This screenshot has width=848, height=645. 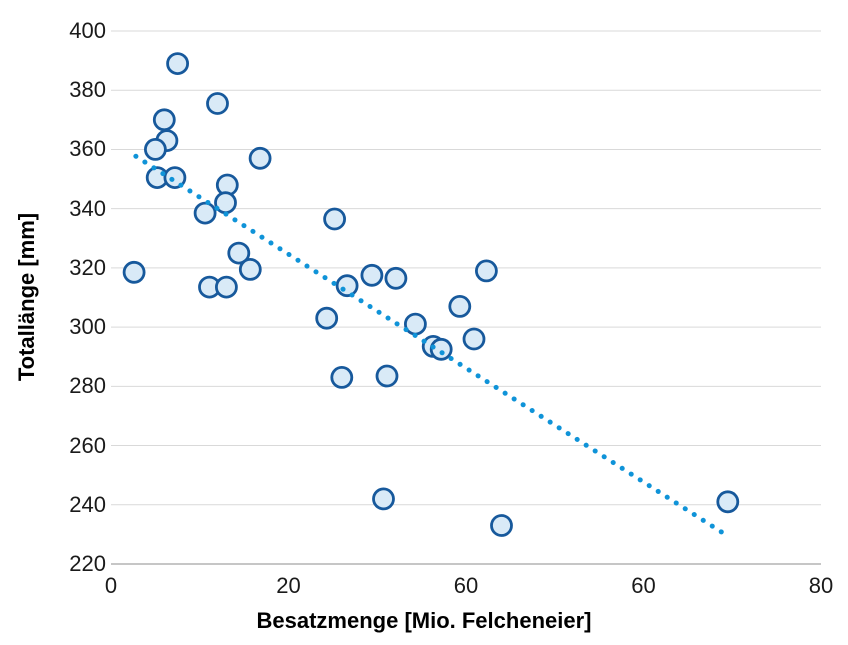 I want to click on y-axis-tick-label: 280, so click(x=87, y=386).